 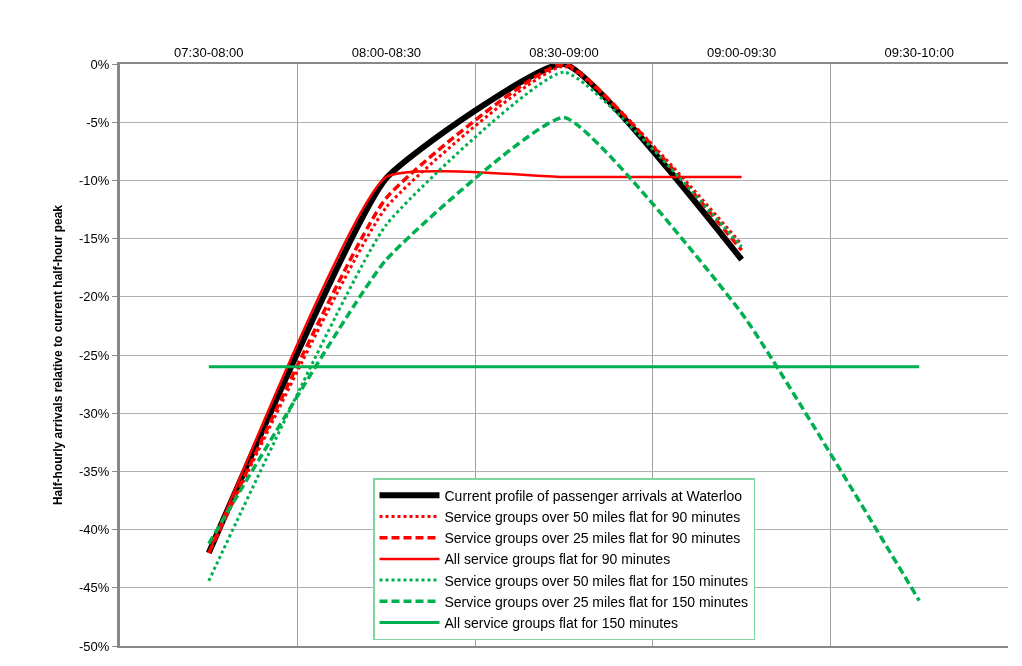 I want to click on y-tick-label: -35%, so click(x=94, y=471).